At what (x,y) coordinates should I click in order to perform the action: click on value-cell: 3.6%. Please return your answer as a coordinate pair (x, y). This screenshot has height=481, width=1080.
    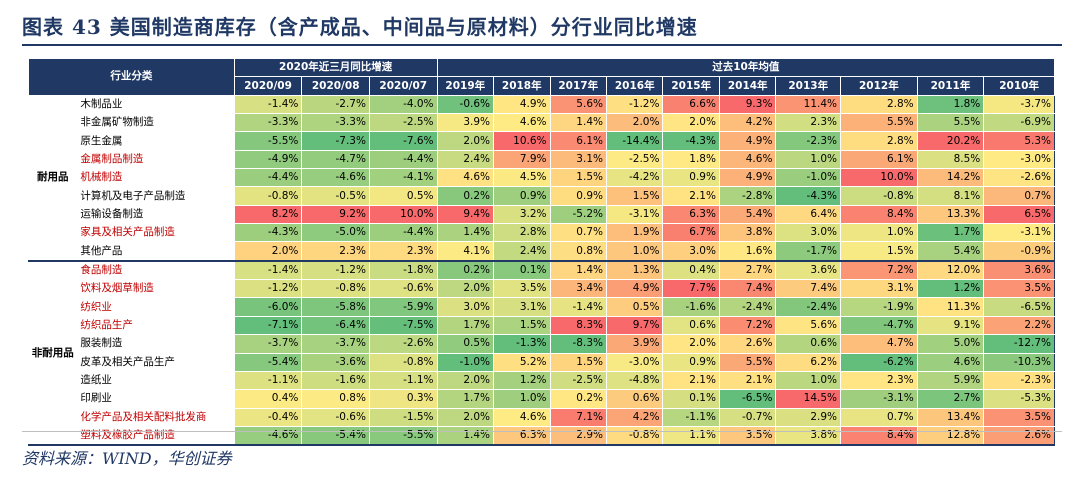
    Looking at the image, I should click on (1019, 270).